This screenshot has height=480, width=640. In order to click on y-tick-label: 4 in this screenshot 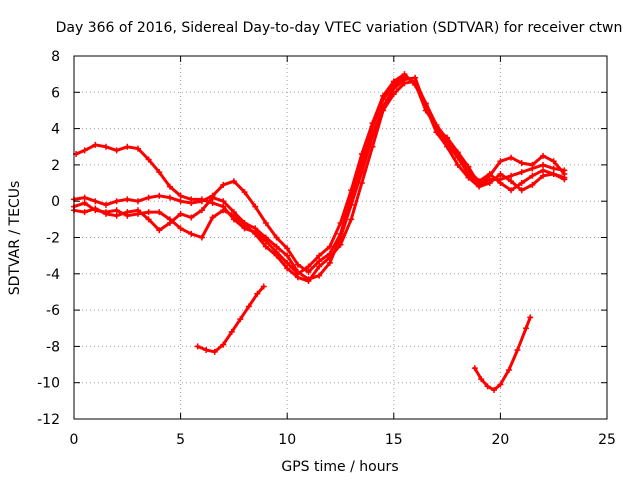, I will do `click(55, 130)`.